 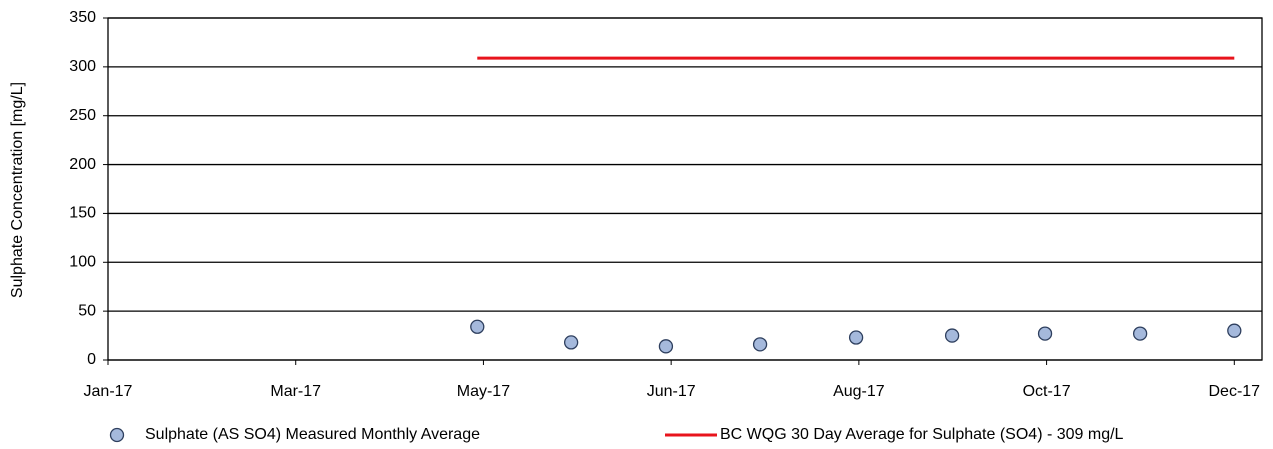 What do you see at coordinates (859, 391) in the screenshot?
I see `x-tick-label: Aug-17` at bounding box center [859, 391].